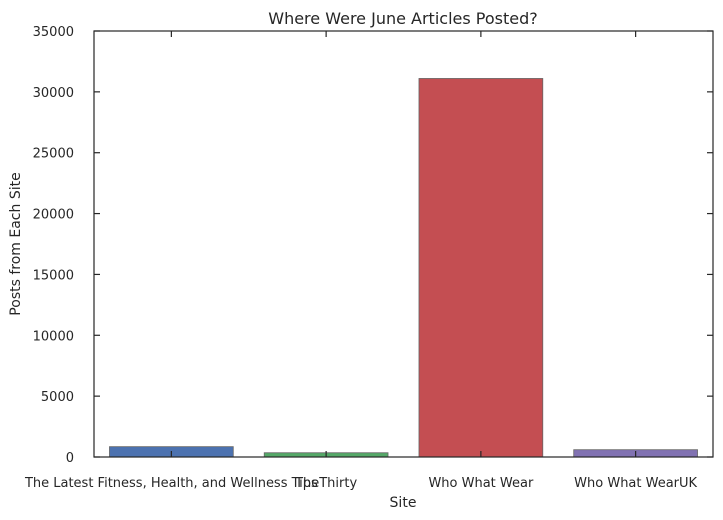 This screenshot has width=723, height=520. I want to click on x-axis-label: Site, so click(403, 503).